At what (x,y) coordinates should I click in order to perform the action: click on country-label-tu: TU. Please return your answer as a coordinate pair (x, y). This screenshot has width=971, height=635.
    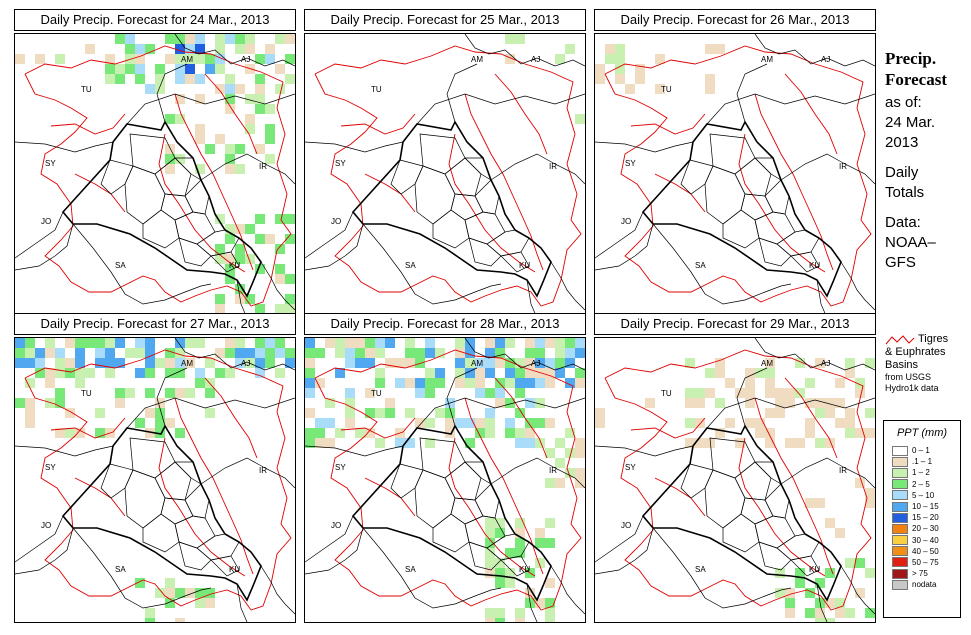
    Looking at the image, I should click on (86, 89).